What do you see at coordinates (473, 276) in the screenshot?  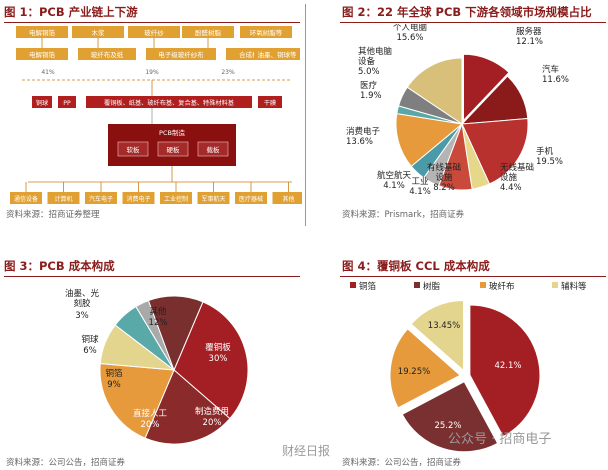 I see `fig4-title-rule` at bounding box center [473, 276].